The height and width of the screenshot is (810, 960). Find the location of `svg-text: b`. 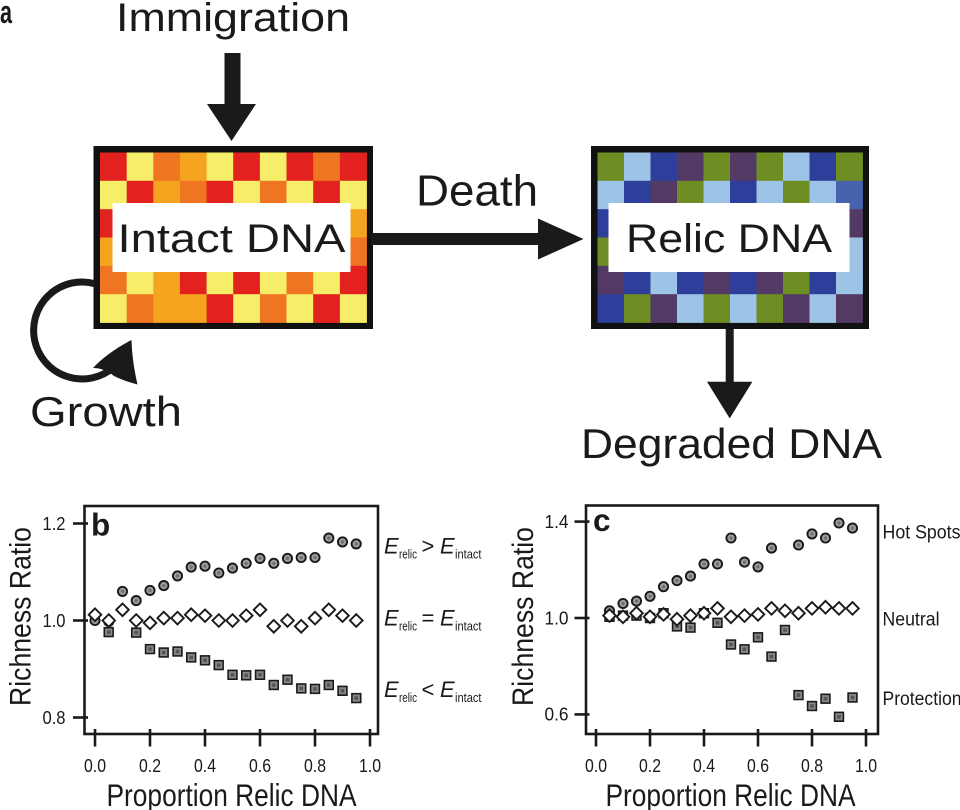

svg-text: b is located at coordinates (100, 525).